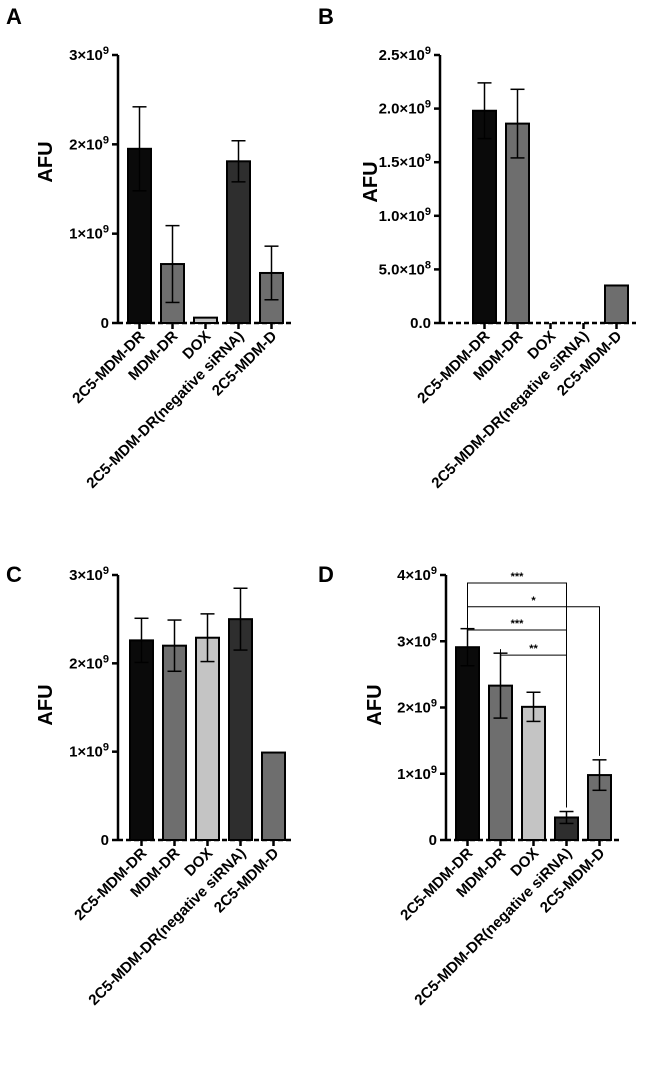 The image size is (645, 1069). Describe the element at coordinates (405, 161) in the screenshot. I see `y-tick-label: 1.5×10⁹` at that location.